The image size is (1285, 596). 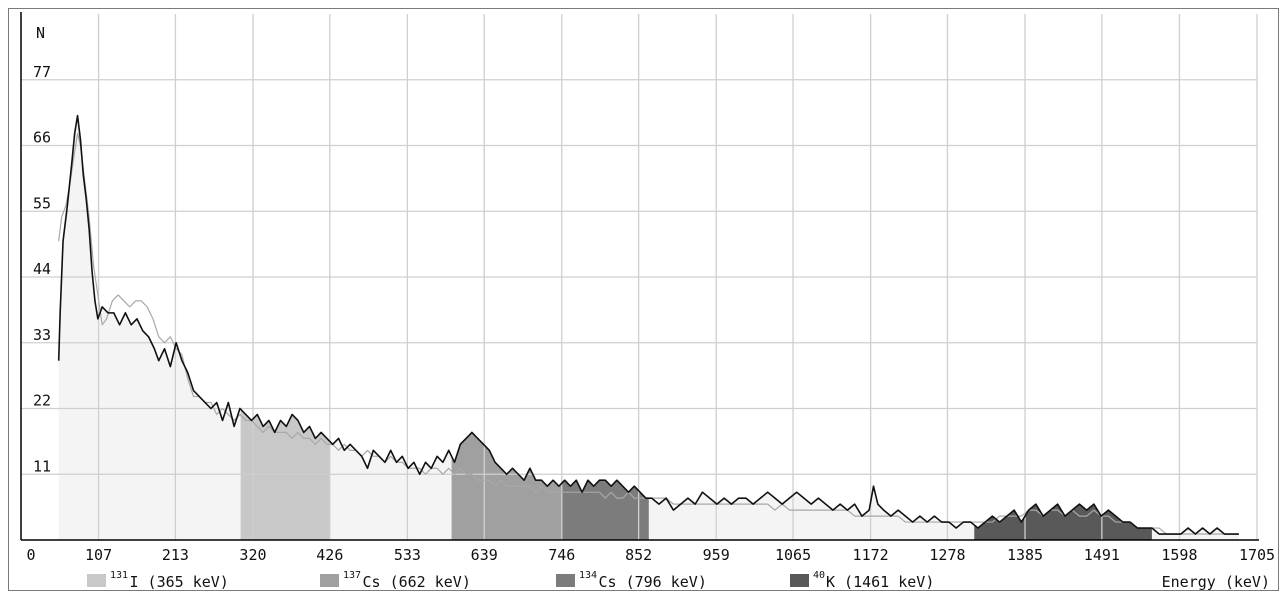 What do you see at coordinates (42, 269) in the screenshot?
I see `y-tick-label: 44` at bounding box center [42, 269].